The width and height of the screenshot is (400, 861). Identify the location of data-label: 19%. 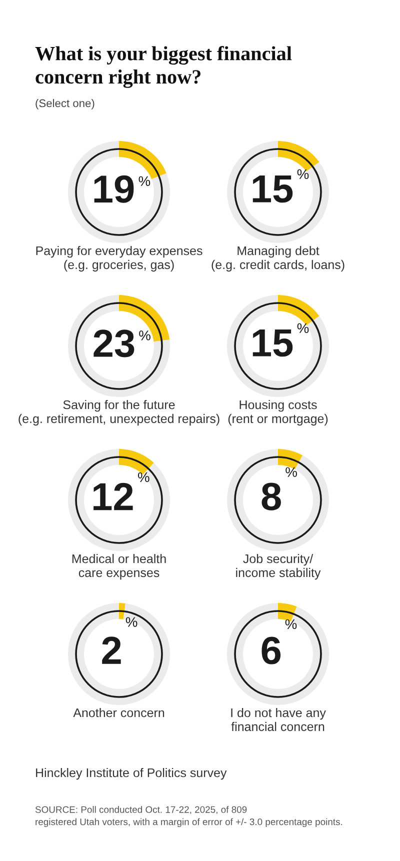
(122, 189).